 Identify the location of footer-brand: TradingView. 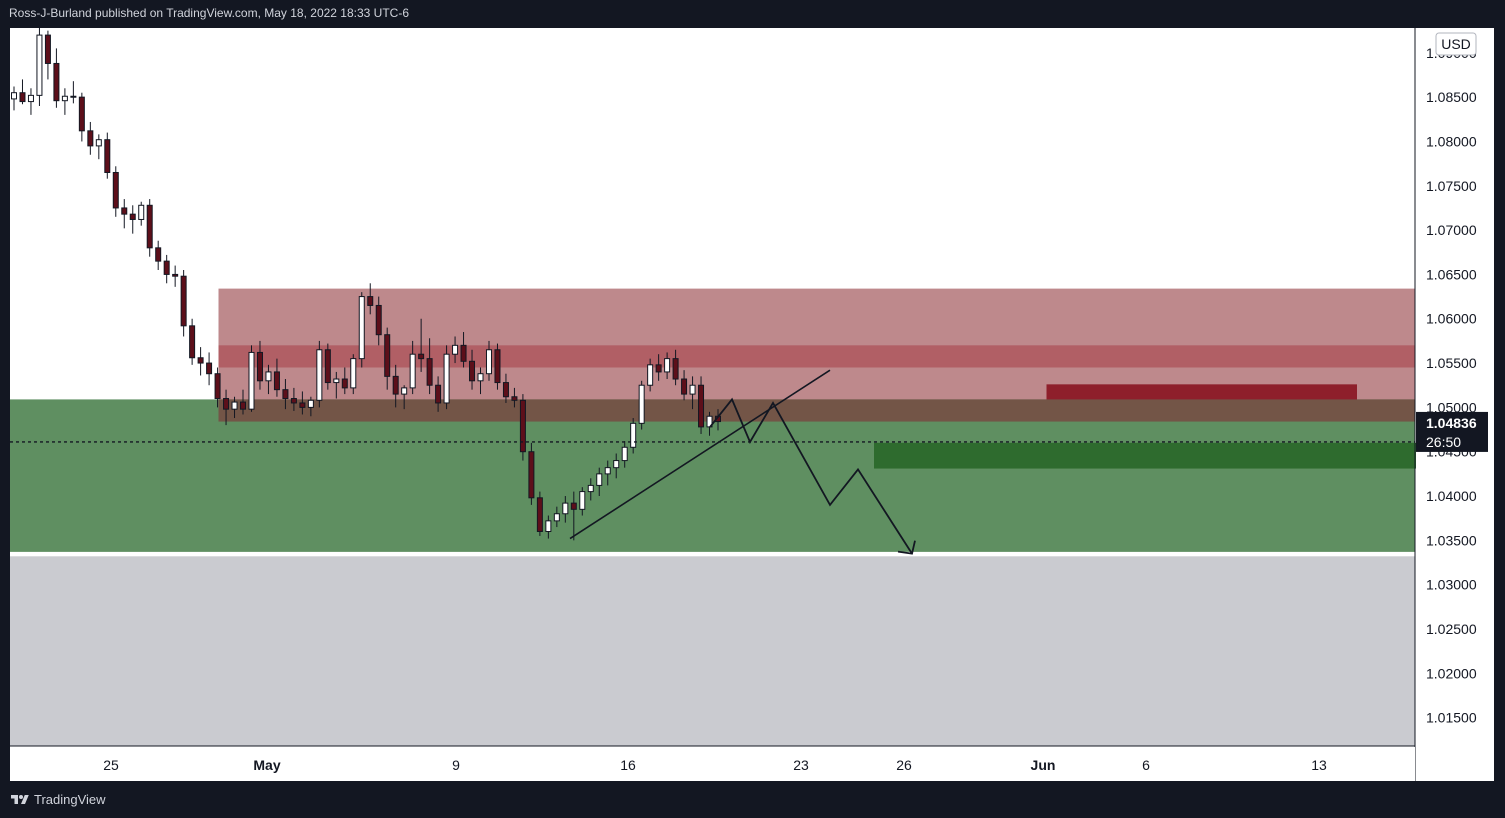
(58, 799).